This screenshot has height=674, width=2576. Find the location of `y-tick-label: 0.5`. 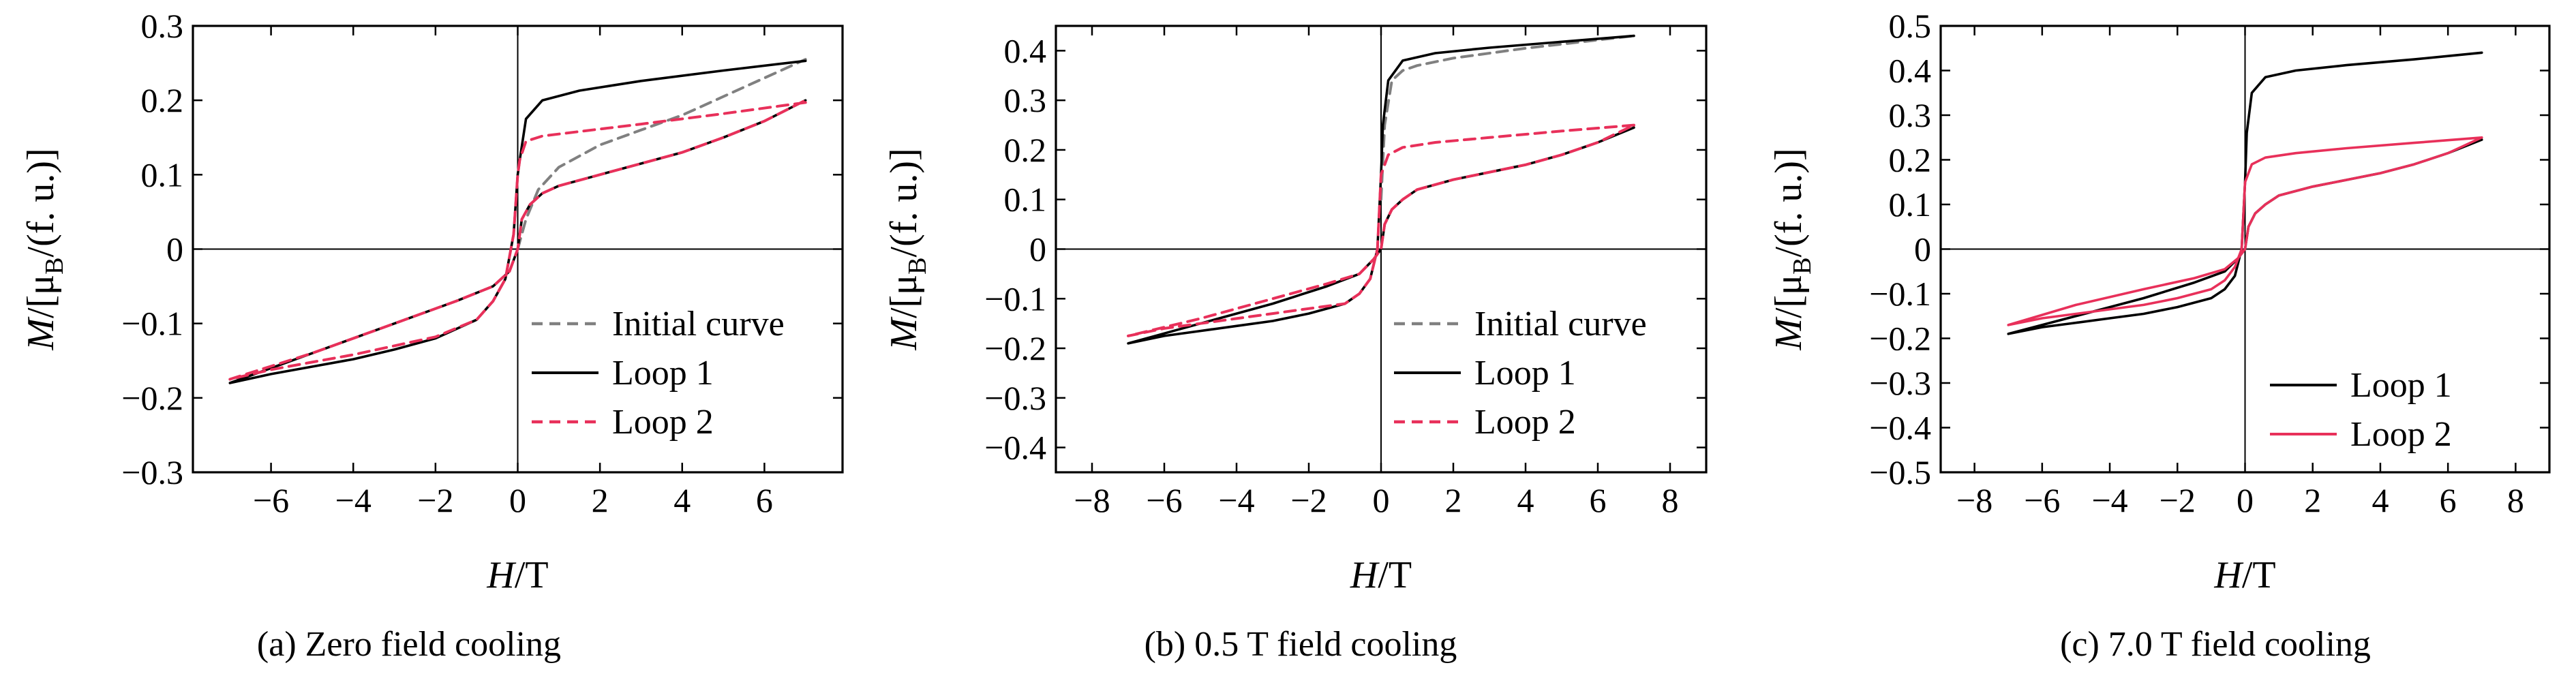

y-tick-label: 0.5 is located at coordinates (1910, 26).